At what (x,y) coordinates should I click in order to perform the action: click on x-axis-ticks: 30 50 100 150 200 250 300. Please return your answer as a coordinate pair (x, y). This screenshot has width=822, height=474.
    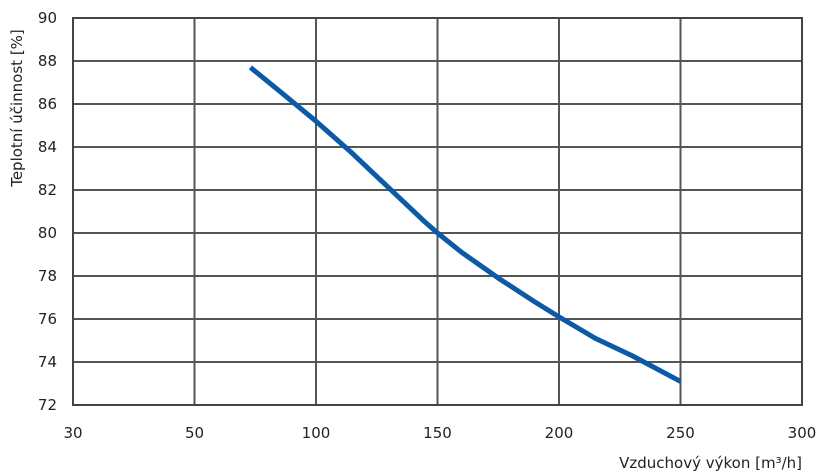
    Looking at the image, I should click on (439, 433).